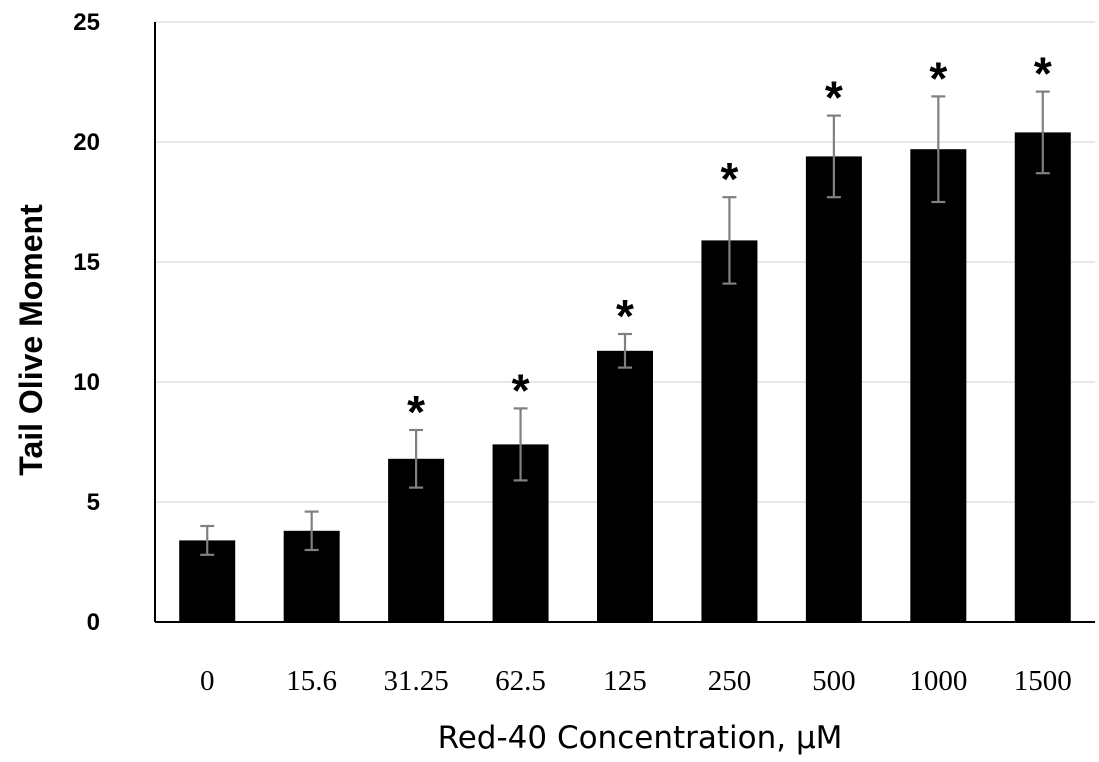  I want to click on y-tick-label: 15, so click(86, 262).